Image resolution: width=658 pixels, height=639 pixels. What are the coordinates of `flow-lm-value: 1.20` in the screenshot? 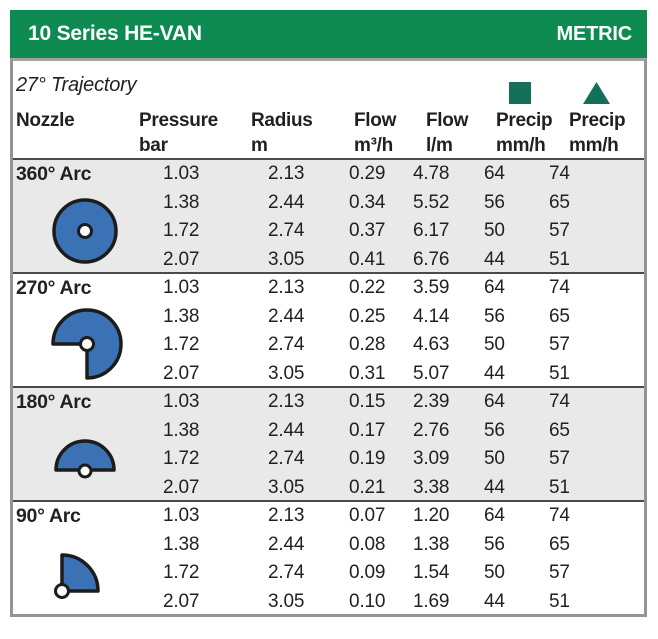 It's located at (431, 515).